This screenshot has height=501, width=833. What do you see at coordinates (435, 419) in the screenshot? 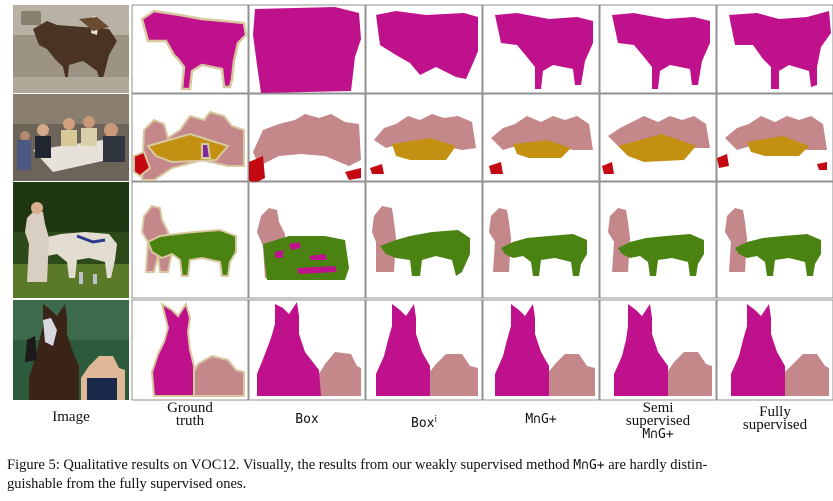
I see `label-superscript: i` at bounding box center [435, 419].